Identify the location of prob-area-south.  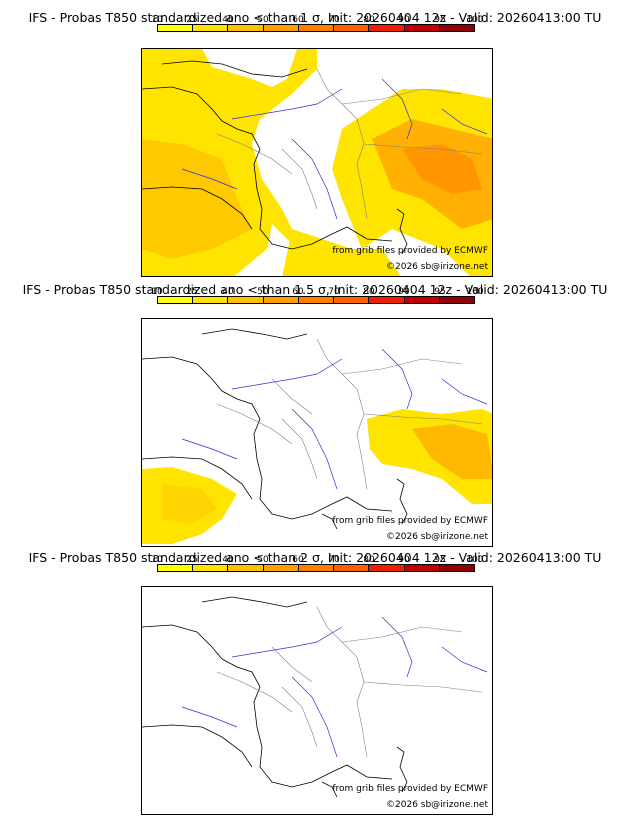
(341, 252).